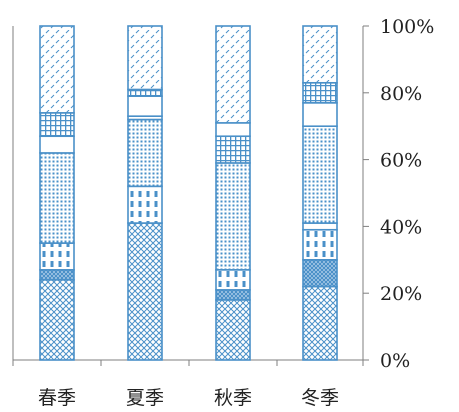  I want to click on x-category-label: 夏季, so click(145, 398).